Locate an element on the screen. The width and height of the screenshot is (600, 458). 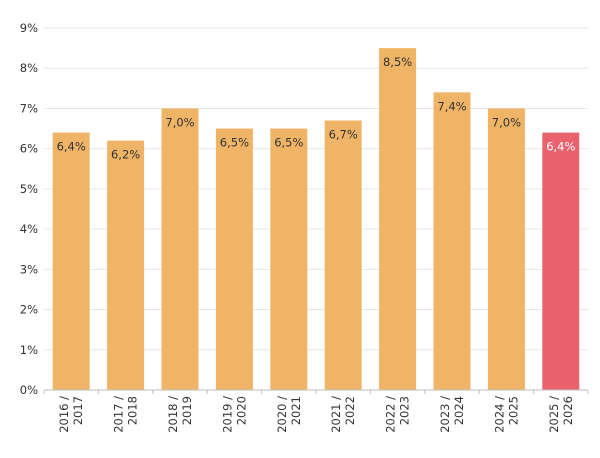
x-tick-label: 2019 /2020 is located at coordinates (234, 414).